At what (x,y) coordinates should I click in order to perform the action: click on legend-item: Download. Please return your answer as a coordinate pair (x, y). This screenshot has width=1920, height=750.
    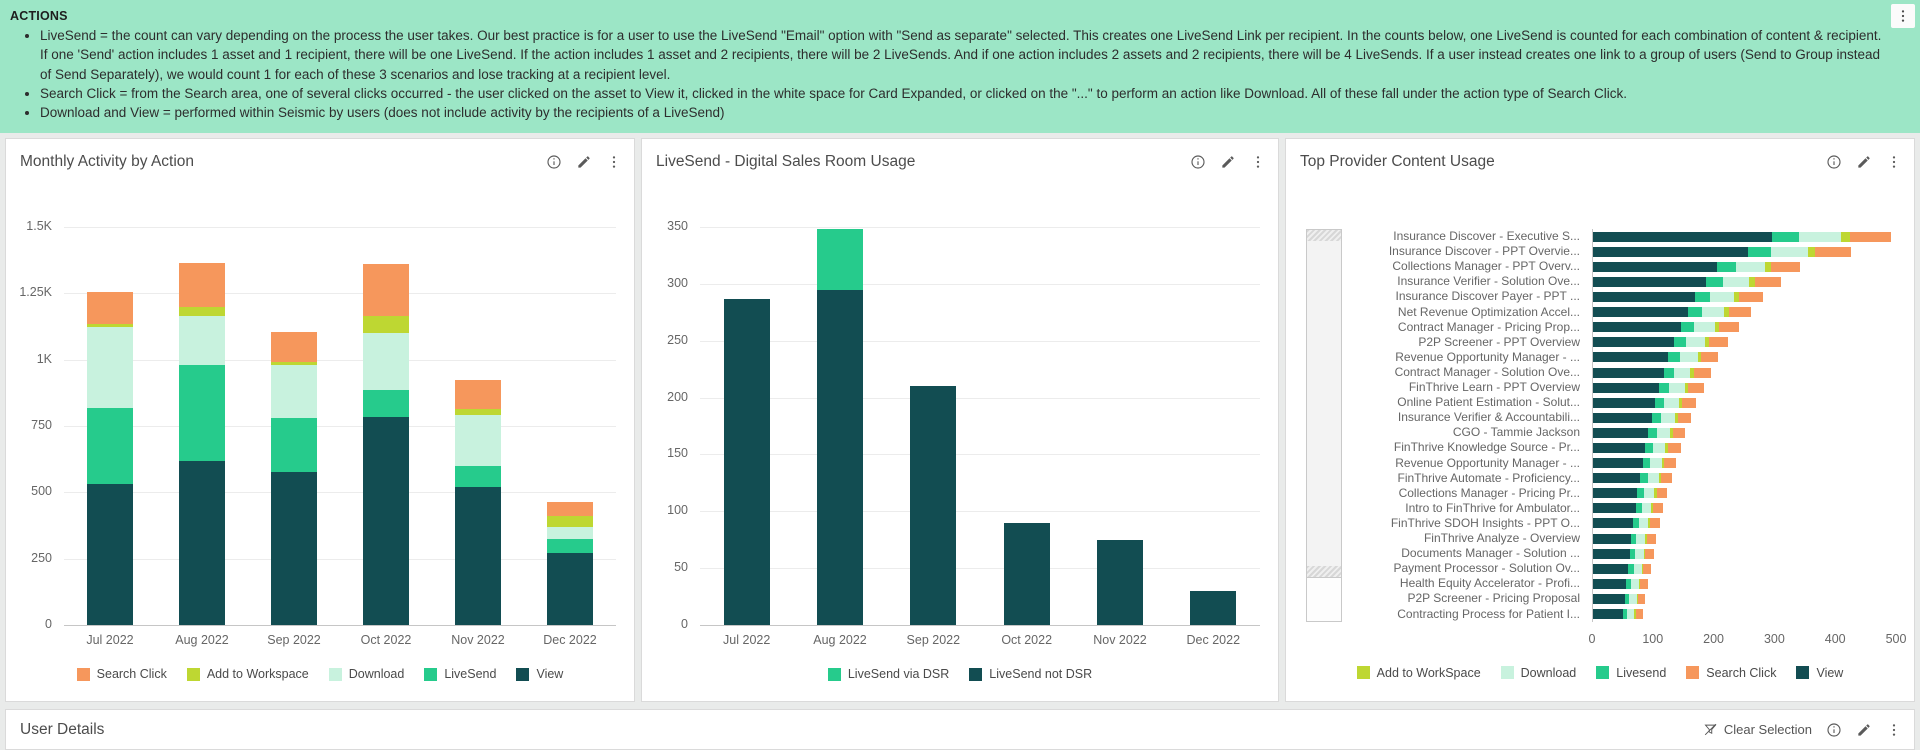
    Looking at the image, I should click on (366, 674).